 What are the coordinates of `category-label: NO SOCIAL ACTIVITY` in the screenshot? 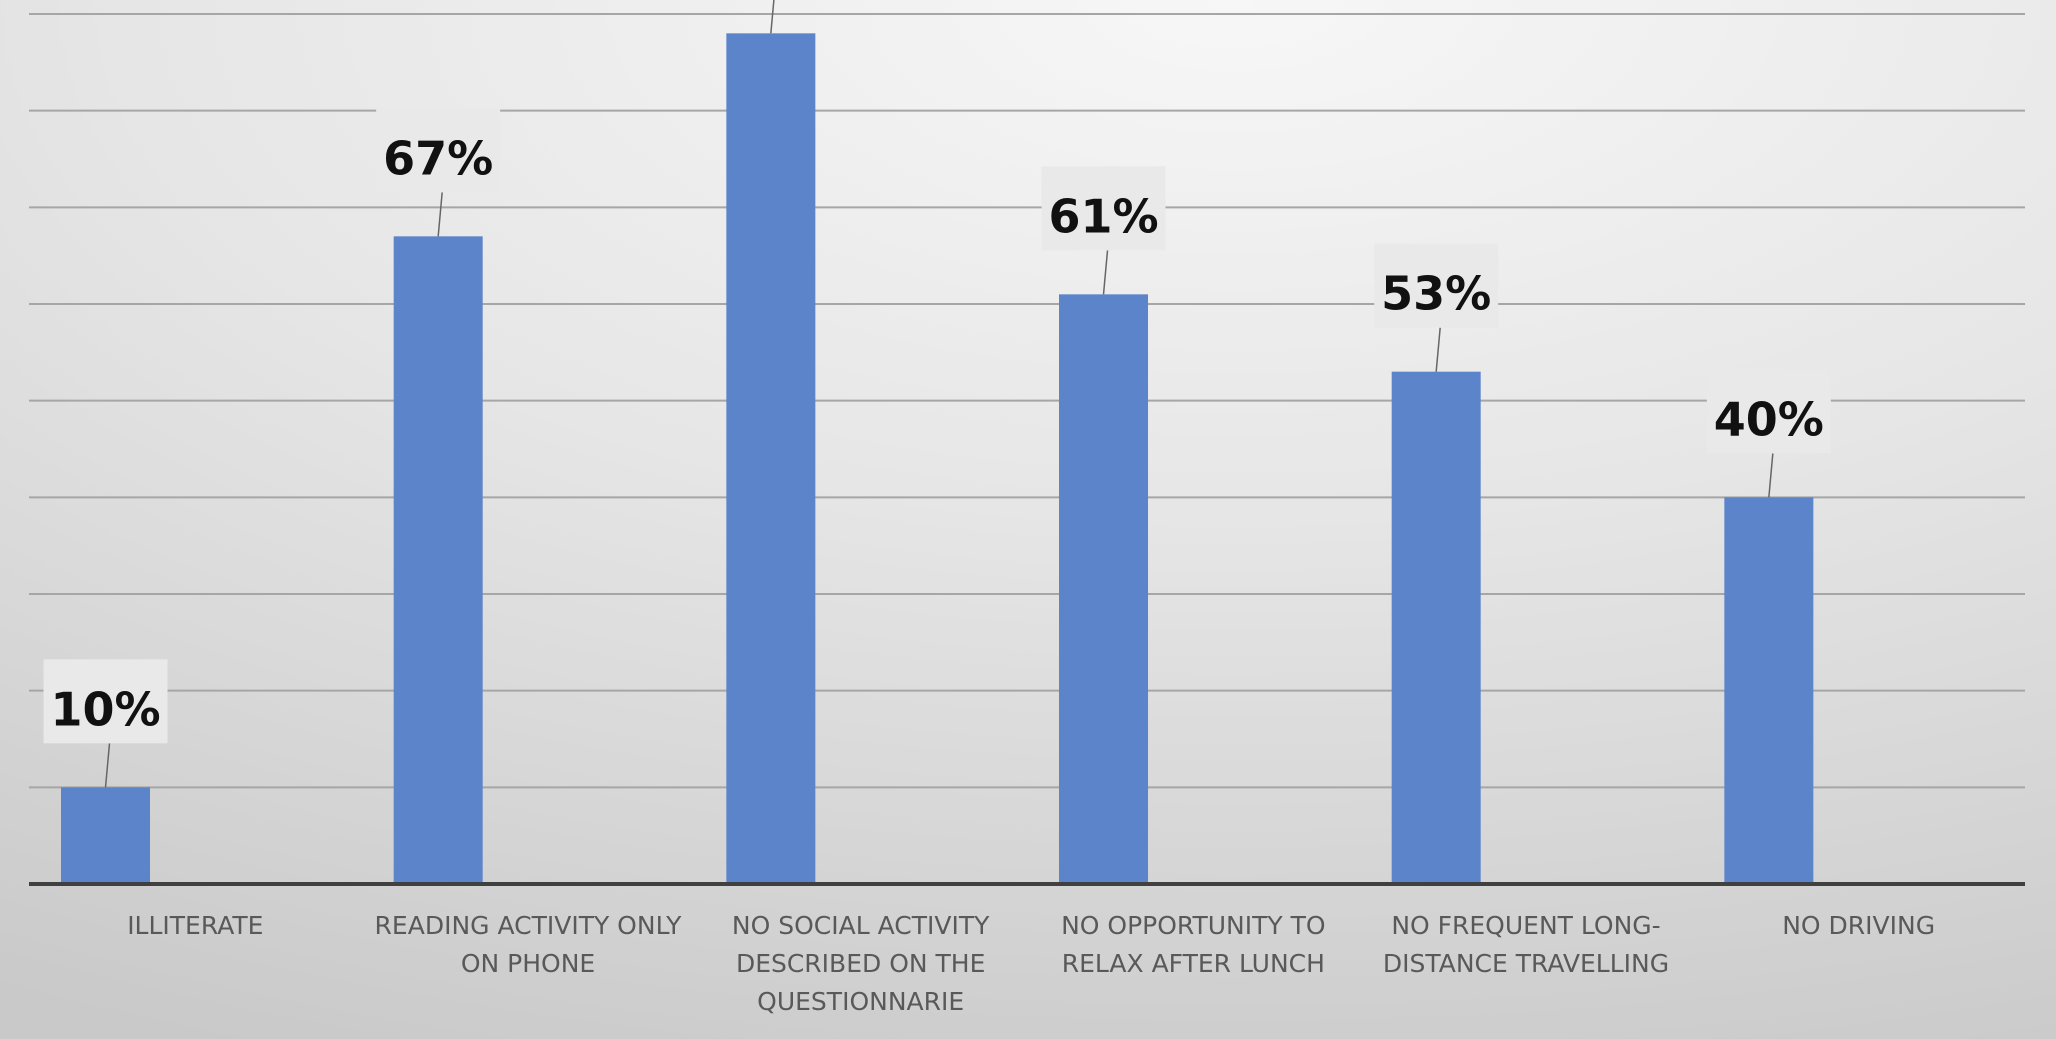 It's located at (861, 925).